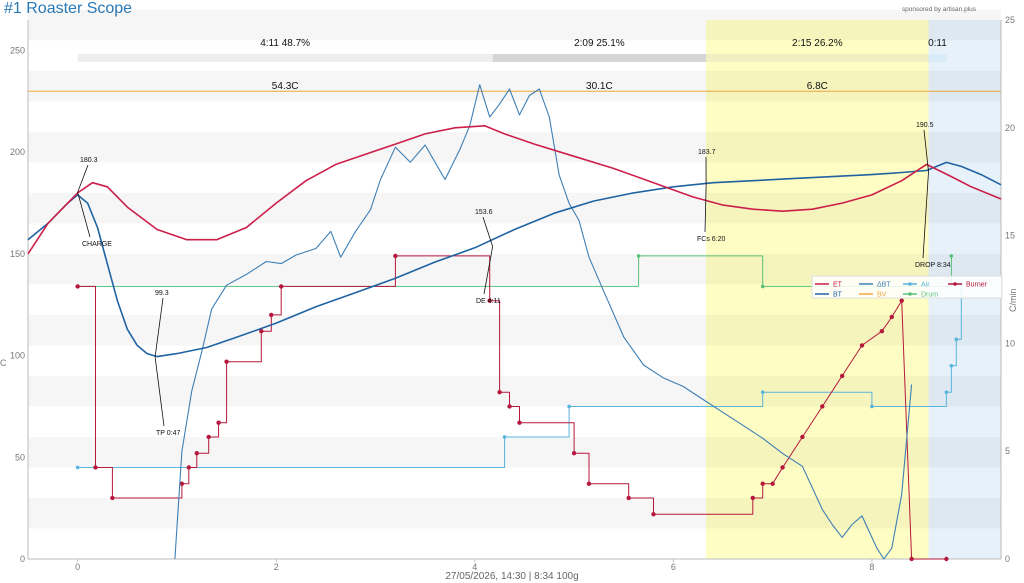 The height and width of the screenshot is (583, 1024). What do you see at coordinates (599, 86) in the screenshot?
I see `phase-delta-label: 30.1C` at bounding box center [599, 86].